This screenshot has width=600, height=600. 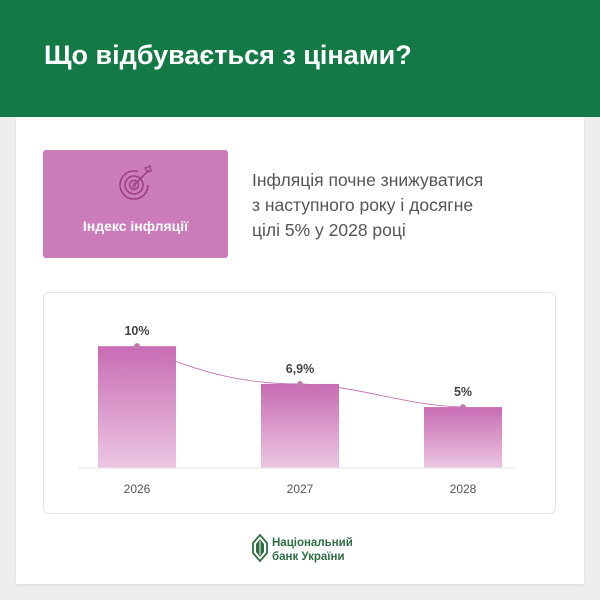 What do you see at coordinates (363, 205) in the screenshot?
I see `intro-line: з наступного року і досягне` at bounding box center [363, 205].